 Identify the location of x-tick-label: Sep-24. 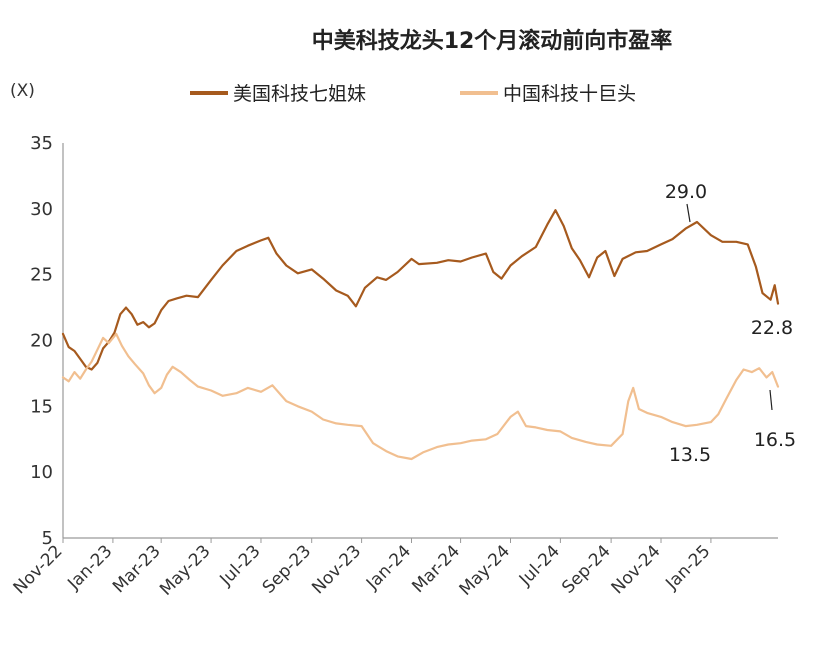
(586, 569).